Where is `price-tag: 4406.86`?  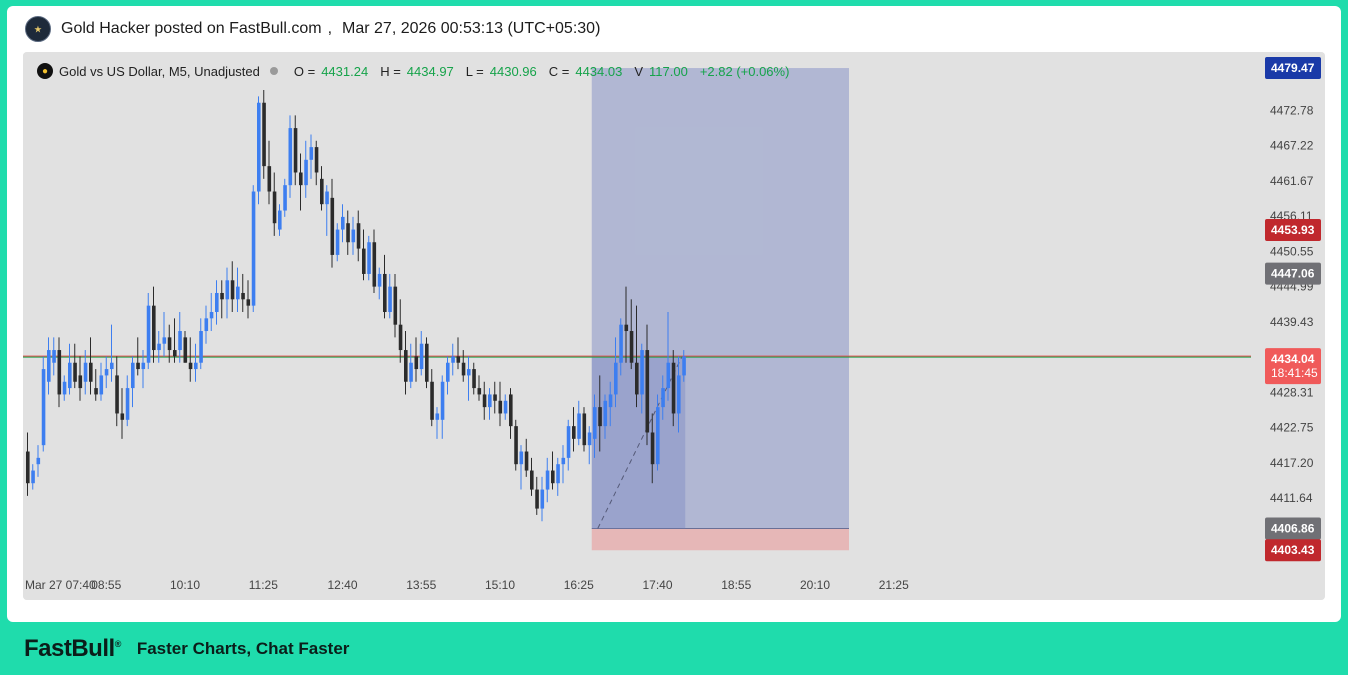
price-tag: 4406.86 is located at coordinates (1293, 528).